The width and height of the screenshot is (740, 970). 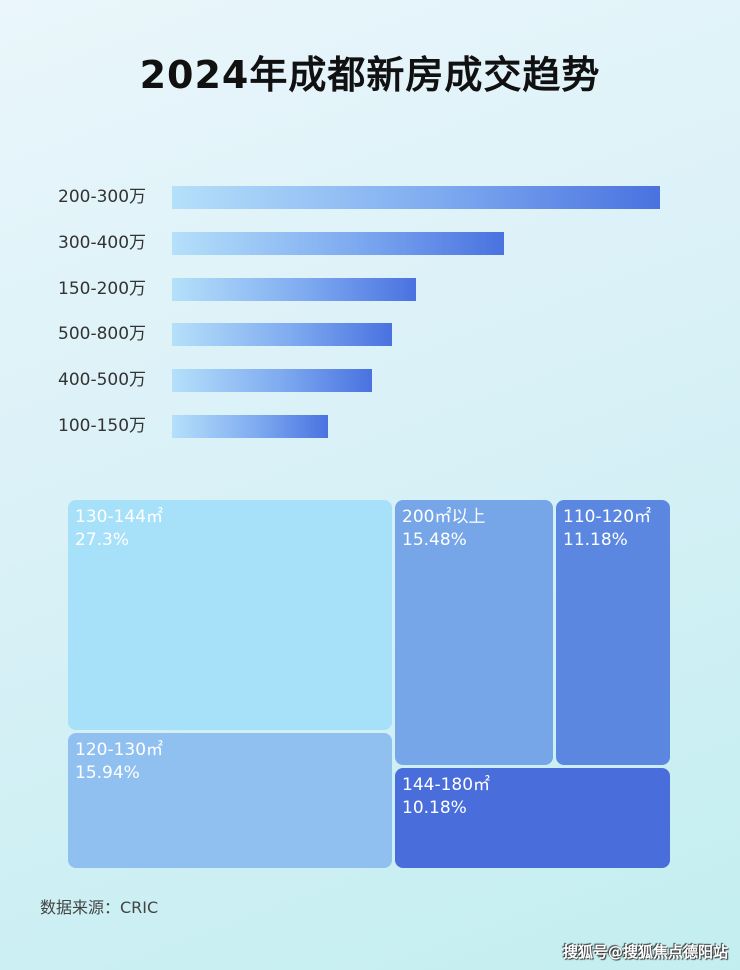 What do you see at coordinates (446, 785) in the screenshot?
I see `cell-label: 144-180㎡` at bounding box center [446, 785].